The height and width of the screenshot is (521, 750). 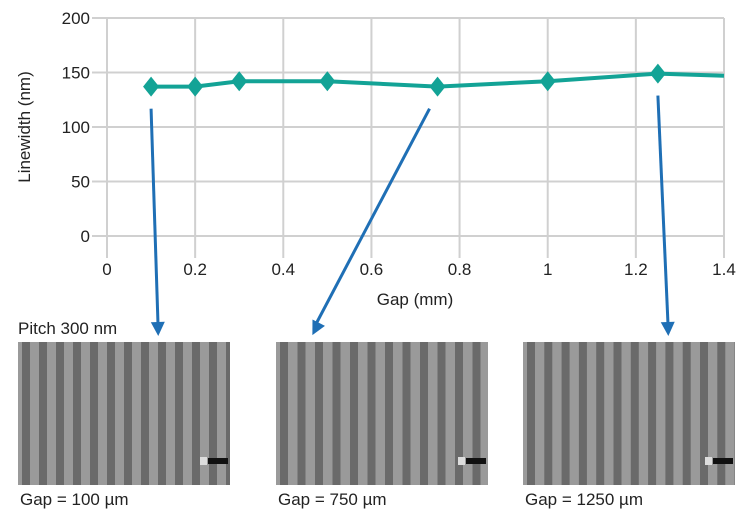 What do you see at coordinates (547, 269) in the screenshot?
I see `x-tick-label: 1` at bounding box center [547, 269].